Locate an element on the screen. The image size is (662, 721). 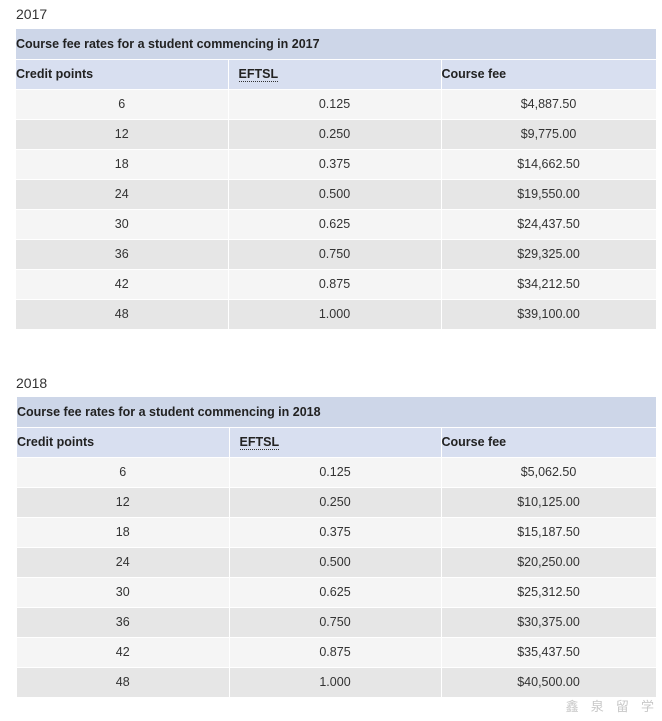
table-row: 42 0.875 $34,212.50 is located at coordinates (336, 284).